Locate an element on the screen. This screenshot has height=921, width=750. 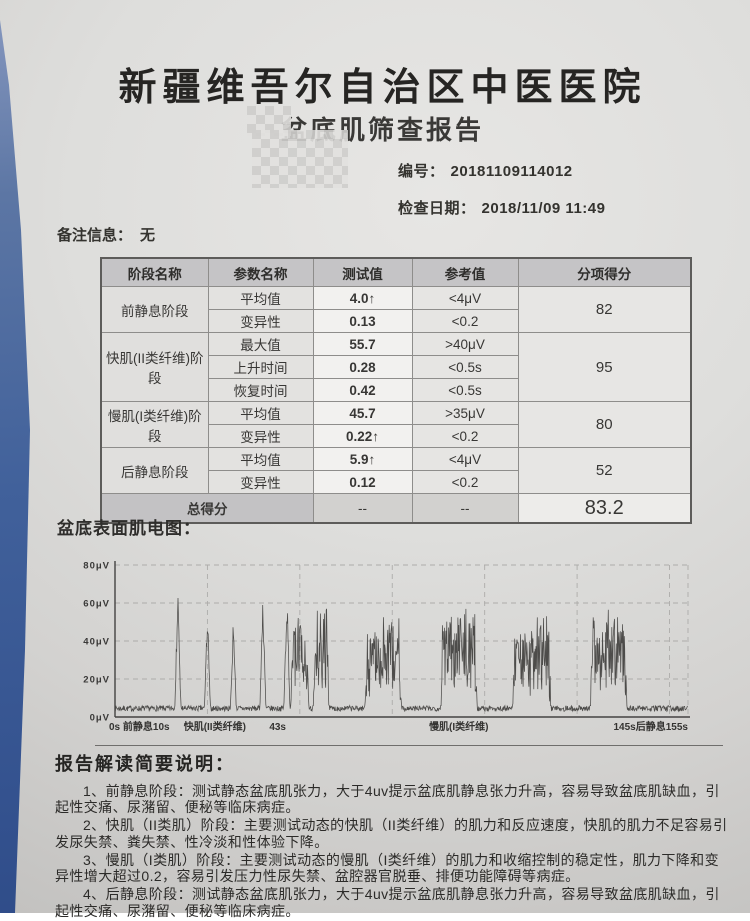
table-row: 变异性 0.12 <0.2 is located at coordinates (396, 482).